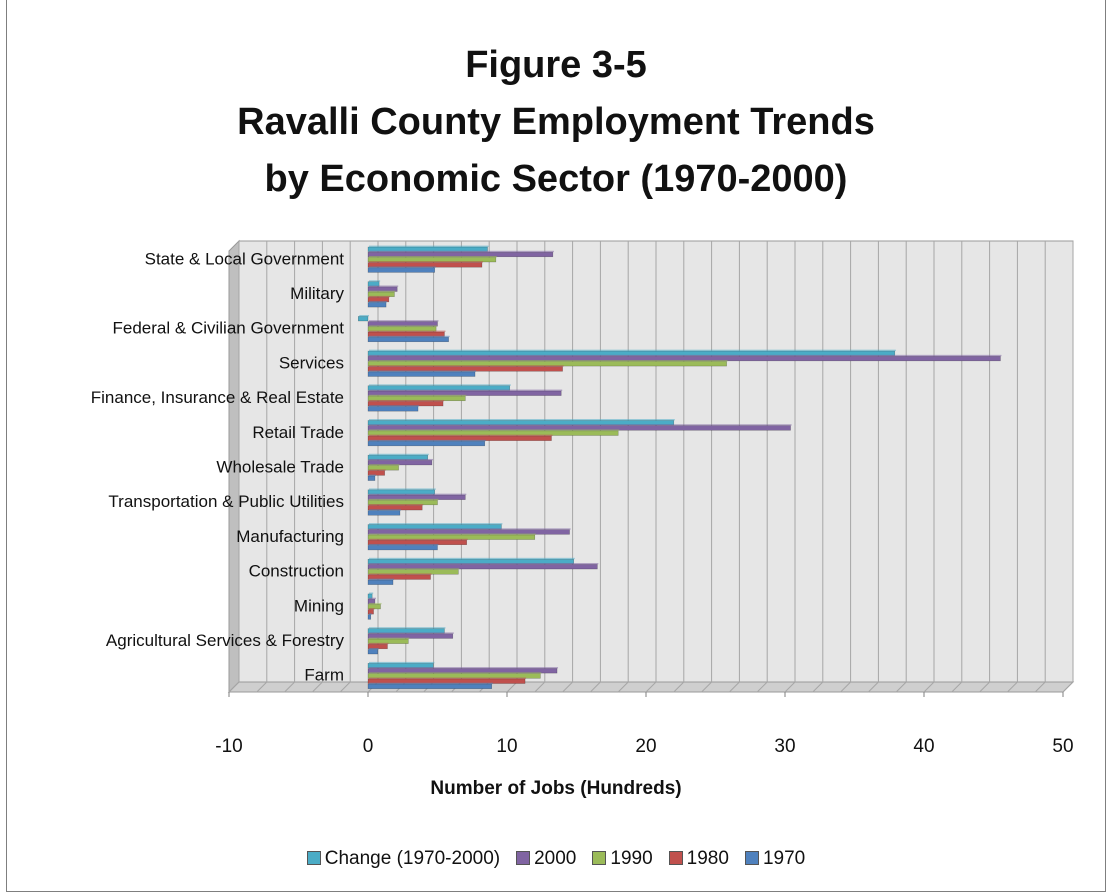 Image resolution: width=1112 pixels, height=896 pixels. What do you see at coordinates (368, 746) in the screenshot?
I see `x-tick-label: 0` at bounding box center [368, 746].